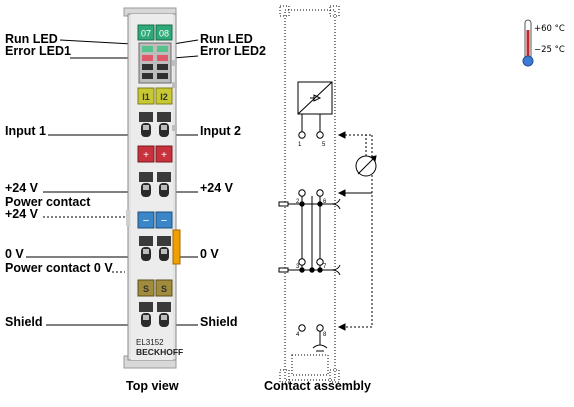 Image resolution: width=574 pixels, height=407 pixels. I want to click on label-run-led-right: Run LED, so click(226, 39).